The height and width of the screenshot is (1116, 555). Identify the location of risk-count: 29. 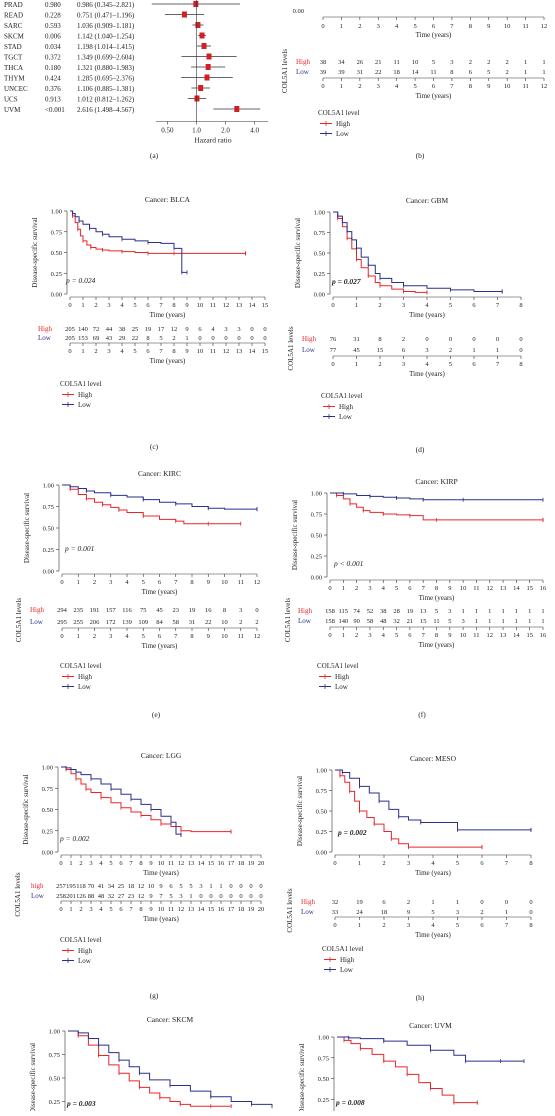
(122, 338).